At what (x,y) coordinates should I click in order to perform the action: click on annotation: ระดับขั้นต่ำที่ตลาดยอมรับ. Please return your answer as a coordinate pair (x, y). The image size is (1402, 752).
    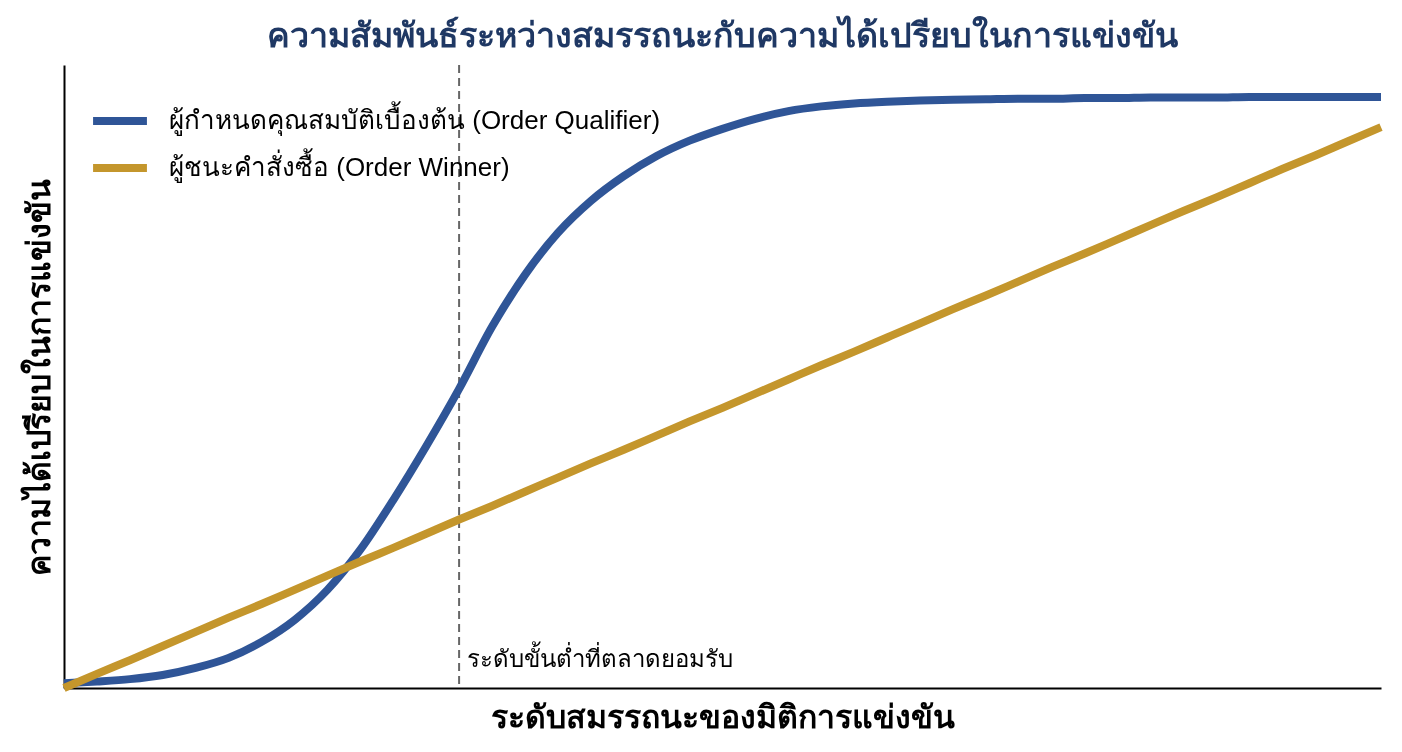
    Looking at the image, I should click on (600, 656).